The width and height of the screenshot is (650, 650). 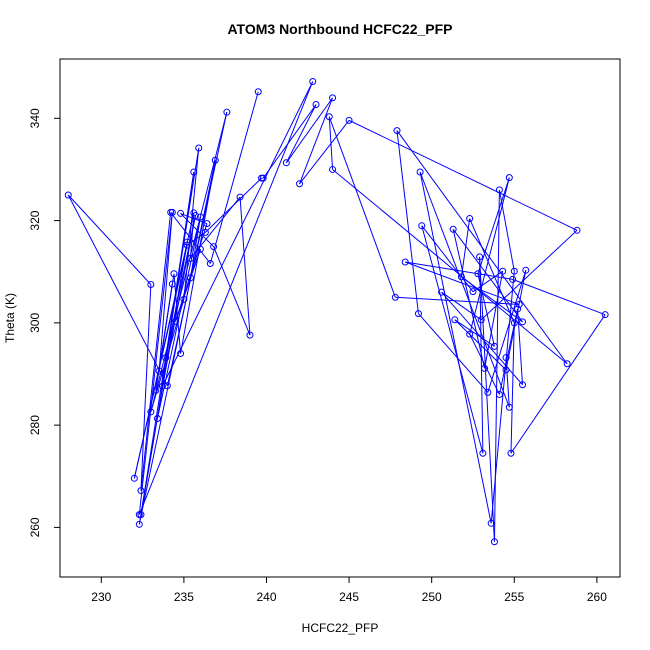 What do you see at coordinates (340, 628) in the screenshot?
I see `x-axis-label: HCFC22_PFP` at bounding box center [340, 628].